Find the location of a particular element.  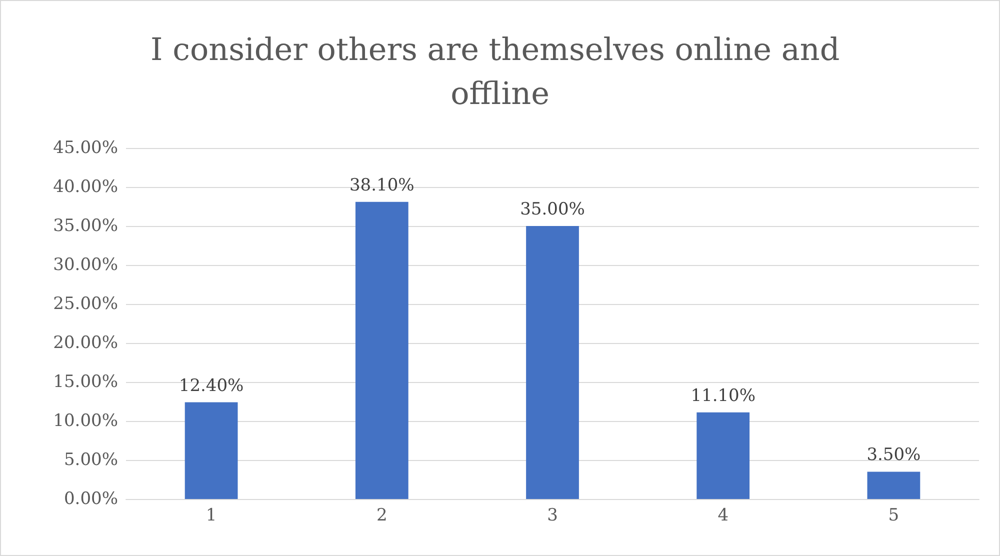

data-label: 38.10% is located at coordinates (381, 185).